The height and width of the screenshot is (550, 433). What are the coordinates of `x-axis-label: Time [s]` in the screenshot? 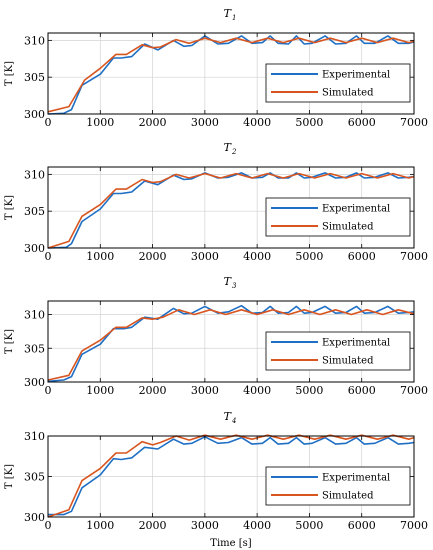 It's located at (230, 543).